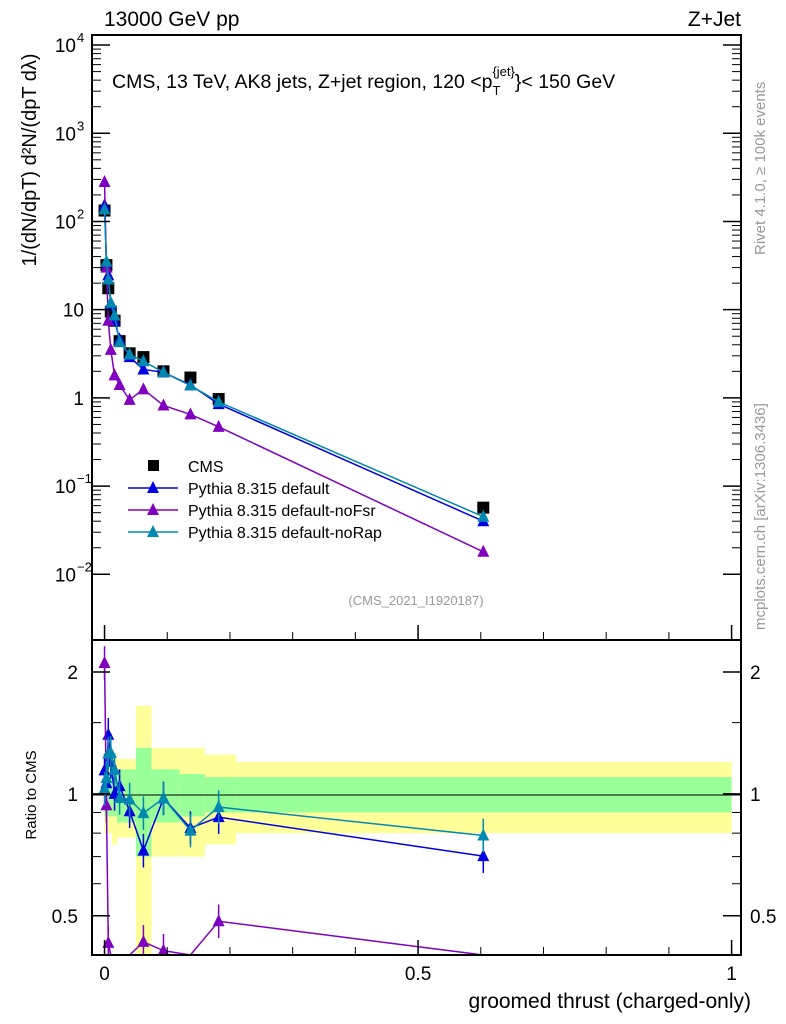  Describe the element at coordinates (171, 19) in the screenshot. I see `header-left: 13000 GeV pp` at that location.